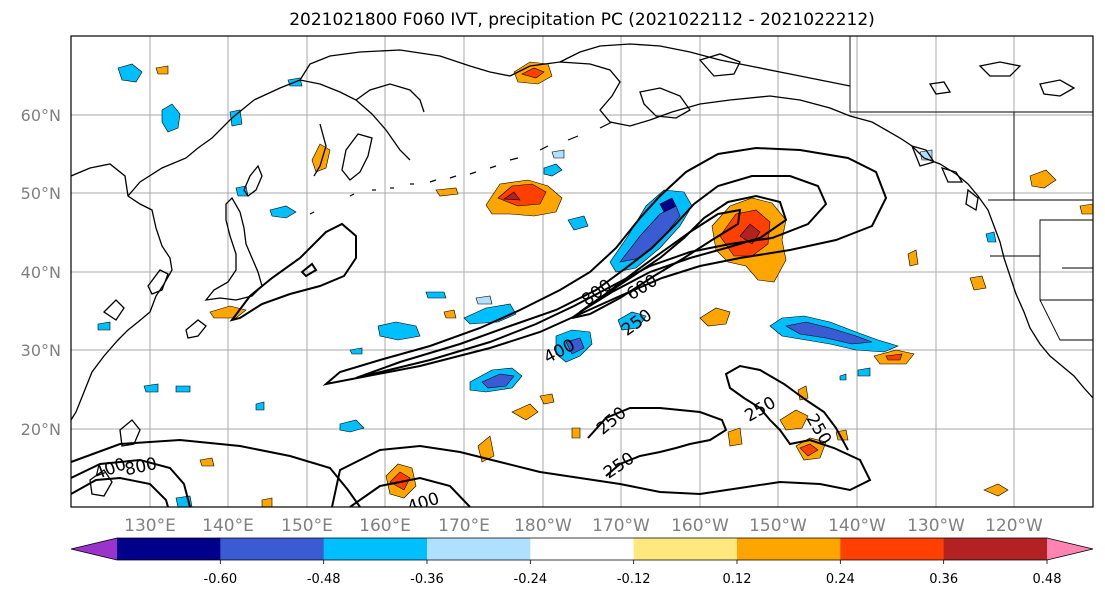 The width and height of the screenshot is (1105, 601). What do you see at coordinates (233, 248) in the screenshot?
I see `japan-coast` at bounding box center [233, 248].